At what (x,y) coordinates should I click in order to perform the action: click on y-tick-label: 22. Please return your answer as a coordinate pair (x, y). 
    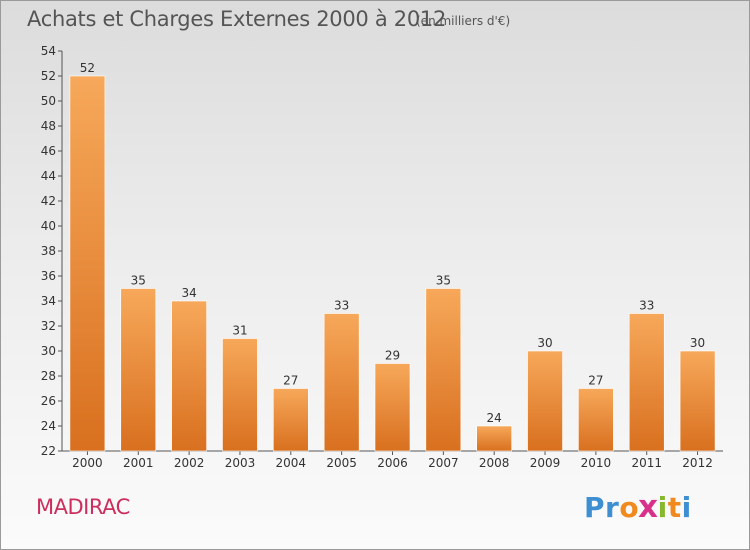
    Looking at the image, I should click on (48, 451).